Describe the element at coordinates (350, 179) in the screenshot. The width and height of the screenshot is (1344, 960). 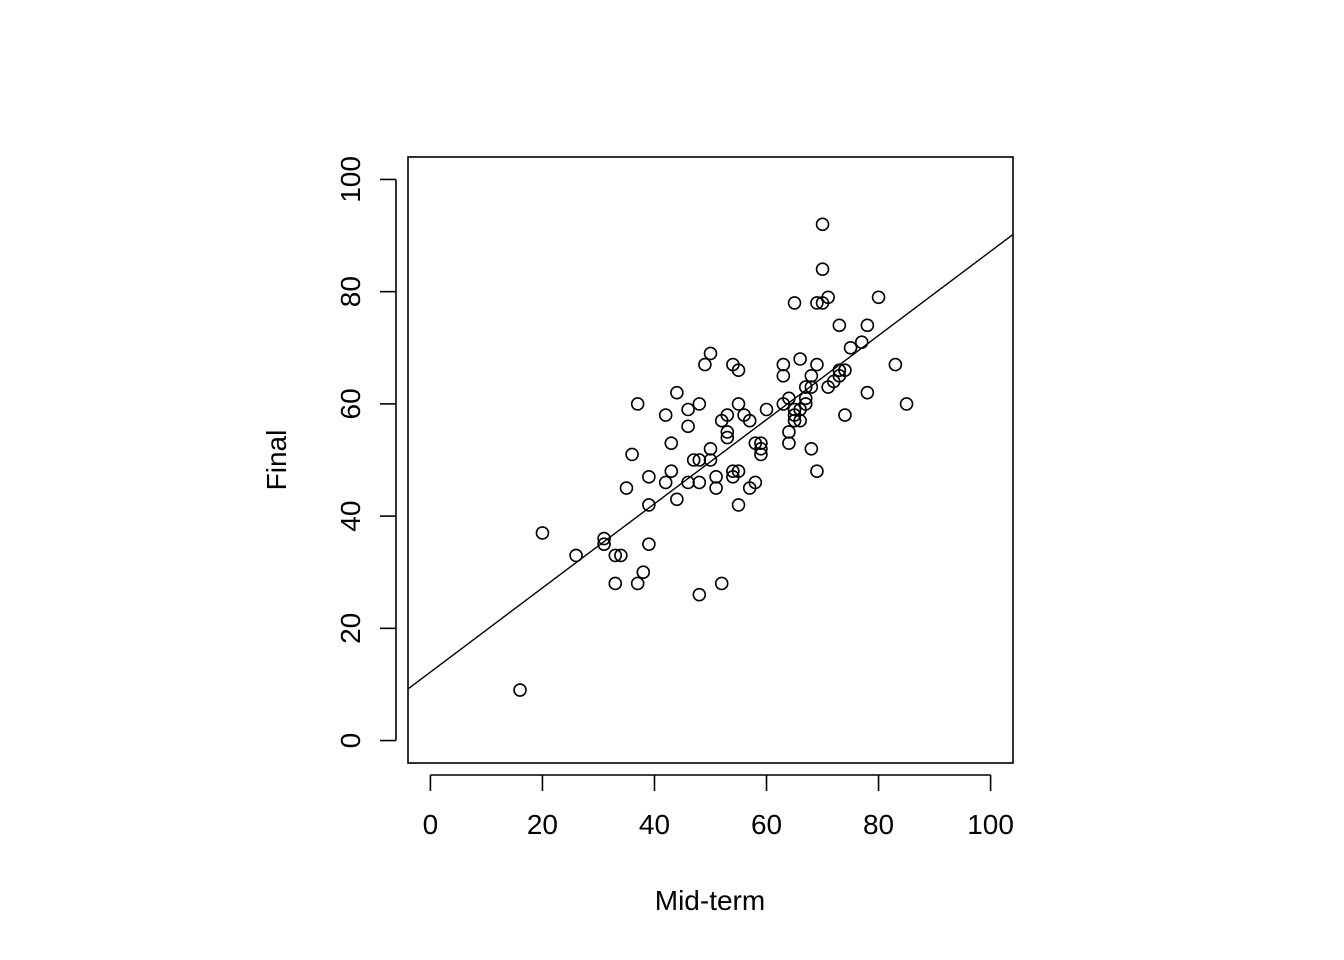
I see `y-tick-label: 100` at that location.